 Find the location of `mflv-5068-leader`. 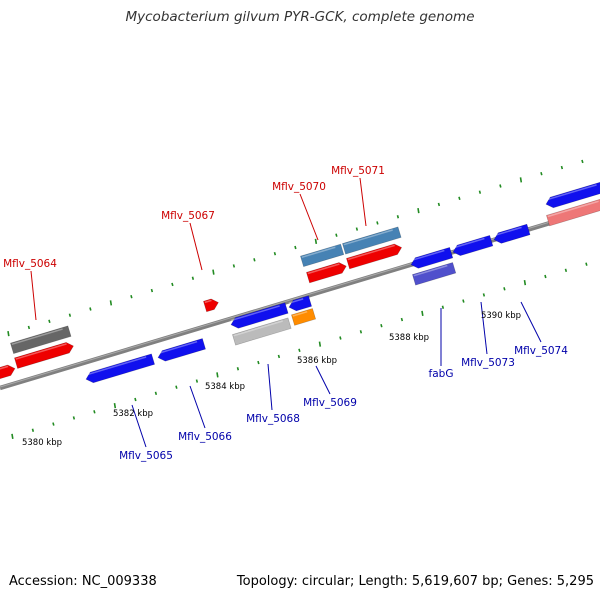

mflv-5068-leader is located at coordinates (270, 387).